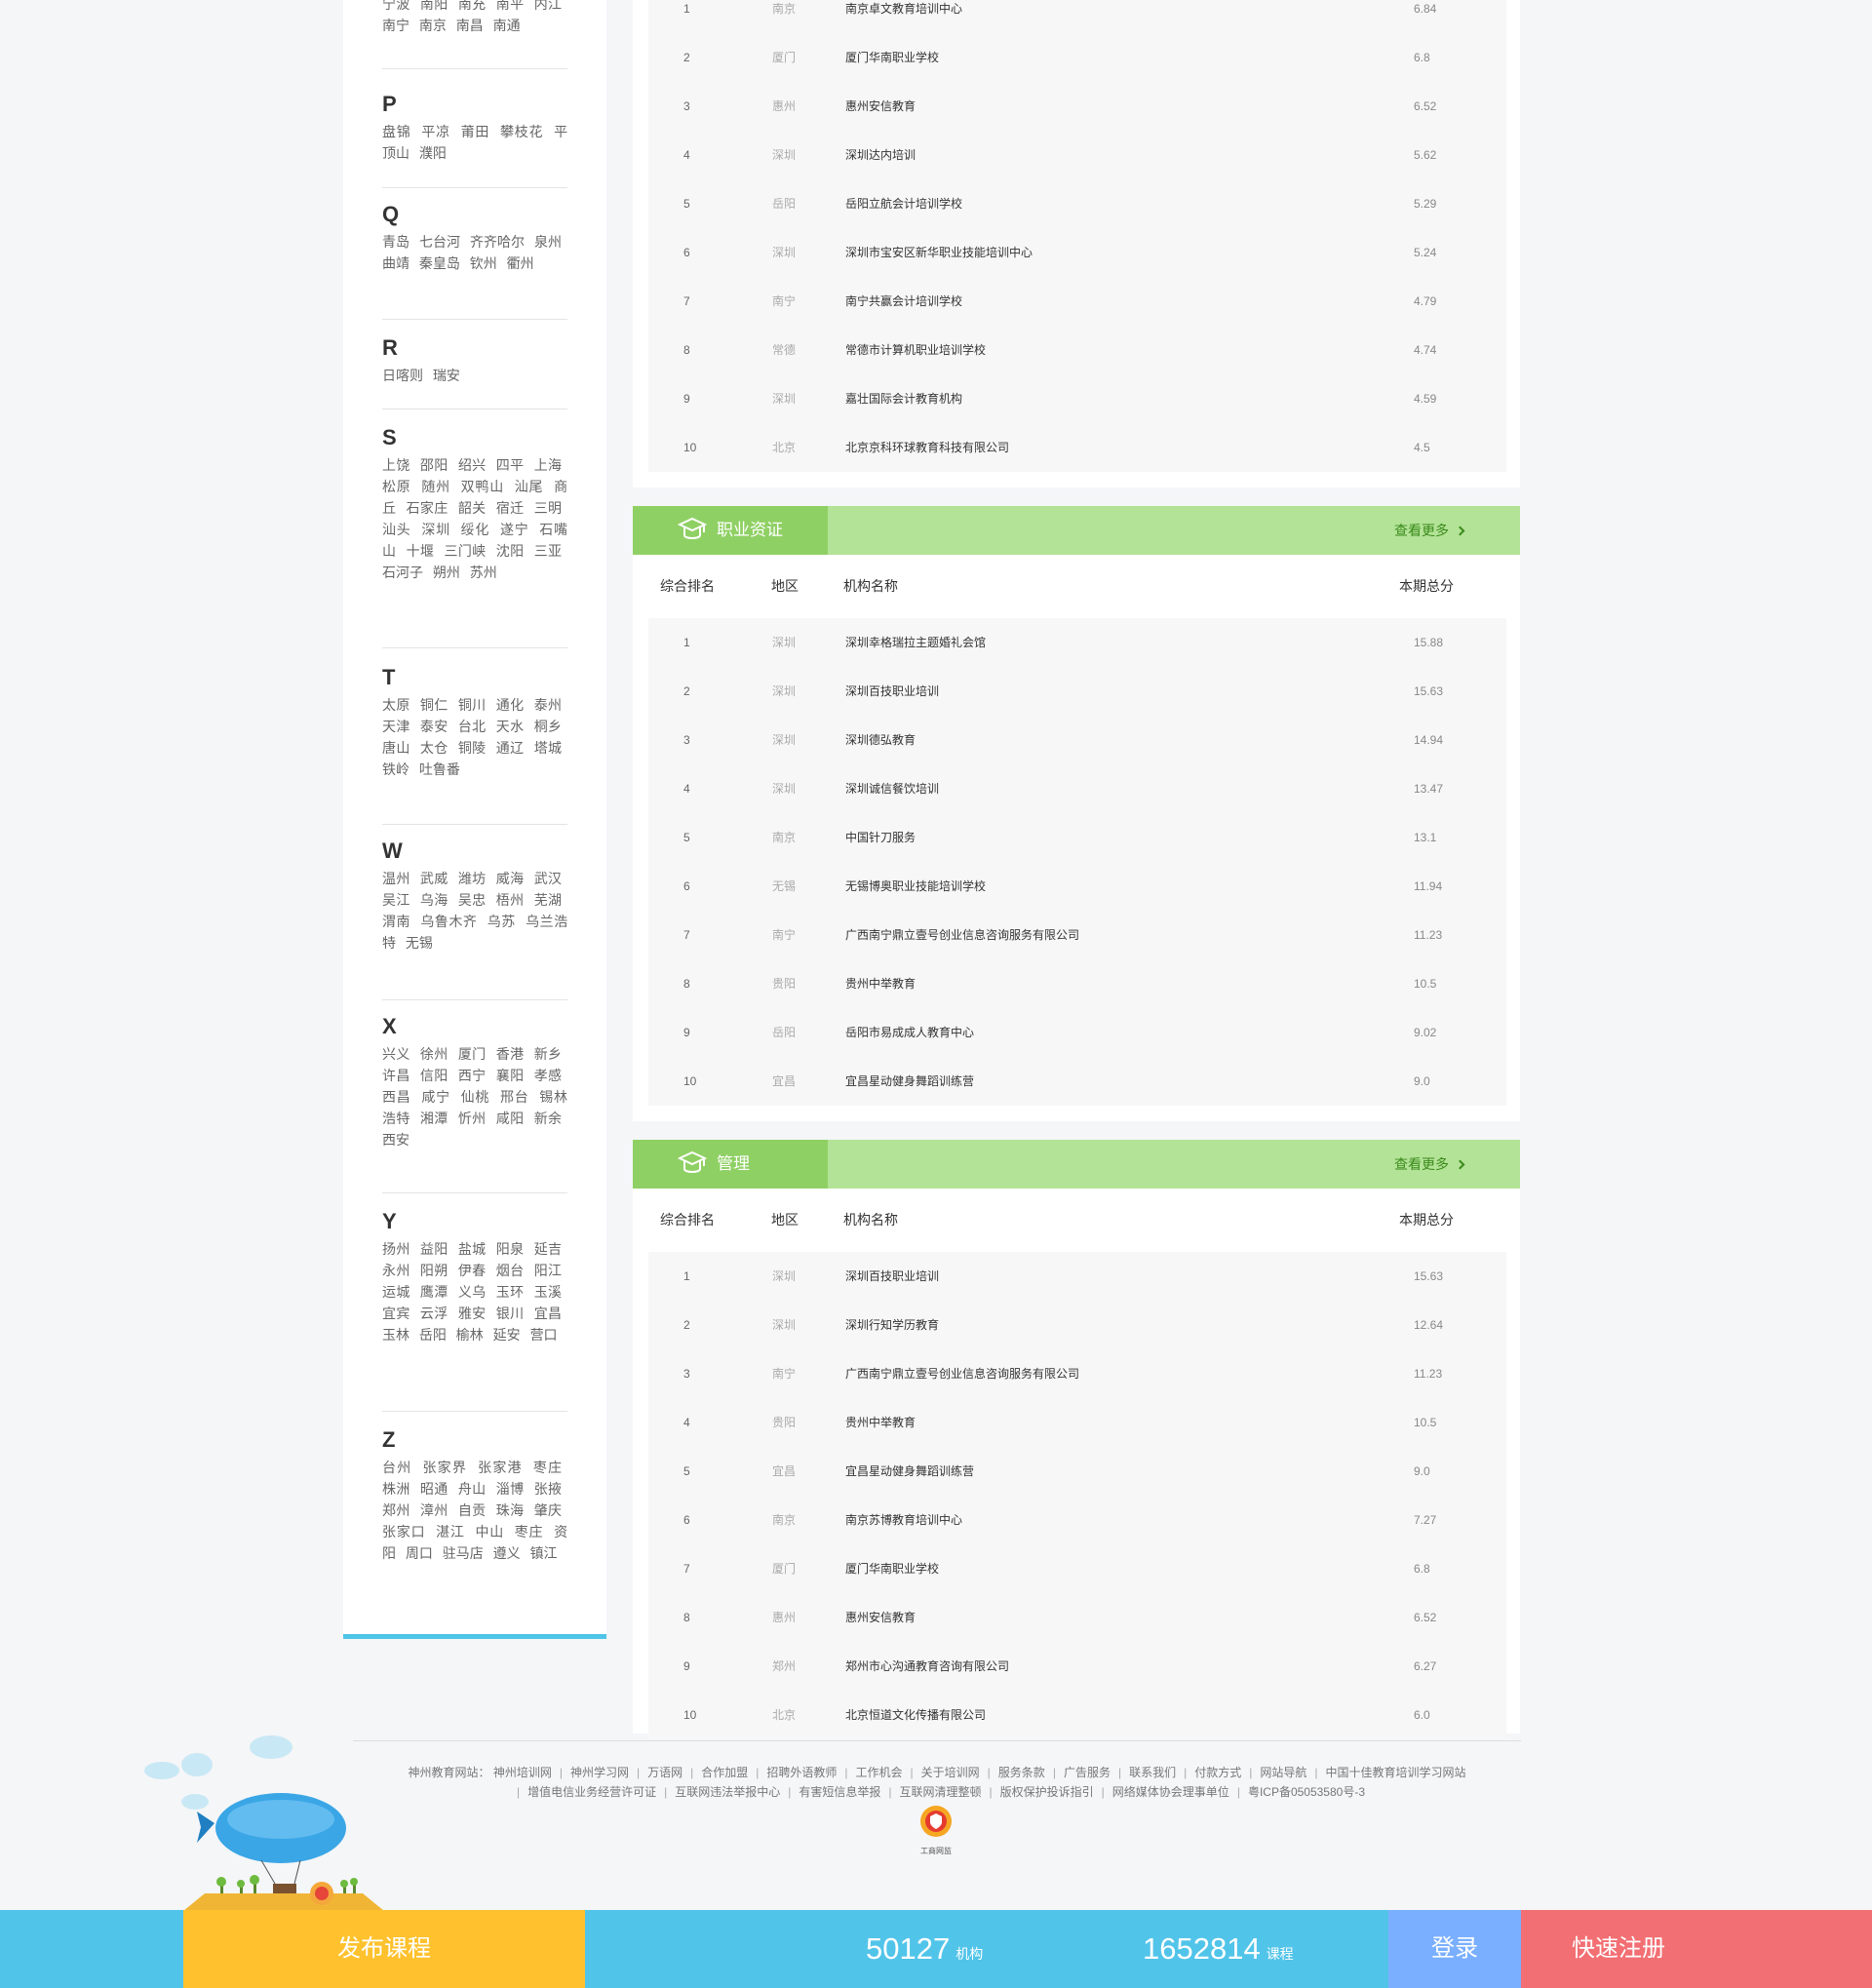 This screenshot has width=1872, height=1988. What do you see at coordinates (419, 1553) in the screenshot?
I see `city-link: 周口` at bounding box center [419, 1553].